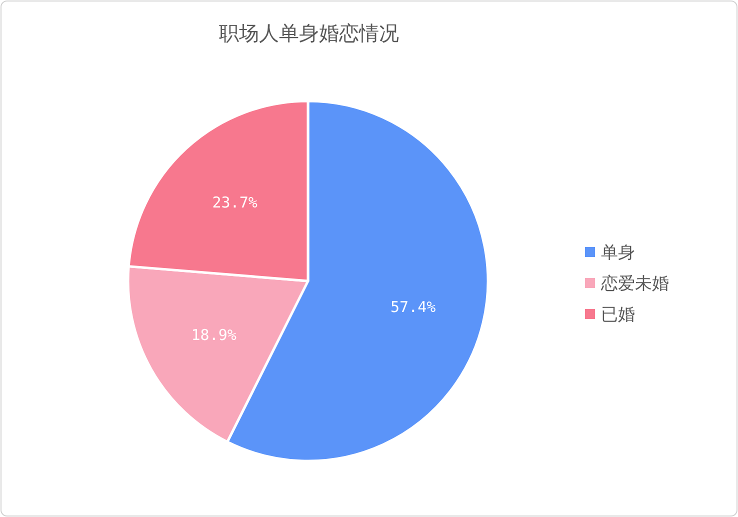  I want to click on data-label: 57.4%, so click(413, 307).